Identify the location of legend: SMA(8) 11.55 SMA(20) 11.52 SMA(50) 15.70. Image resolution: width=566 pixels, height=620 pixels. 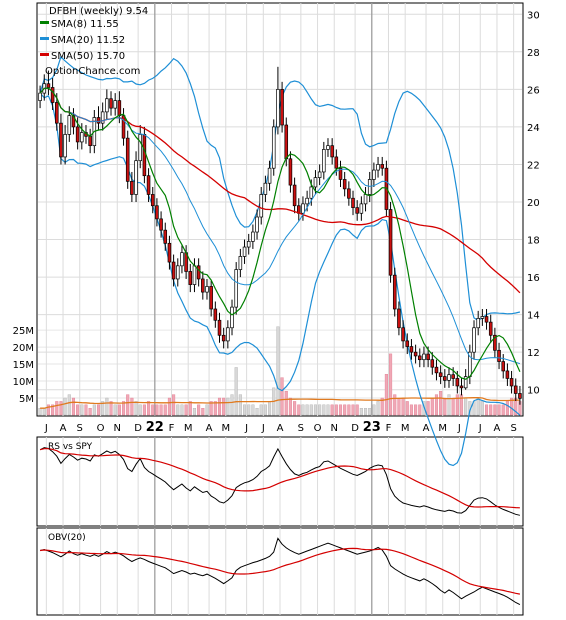
(82, 40).